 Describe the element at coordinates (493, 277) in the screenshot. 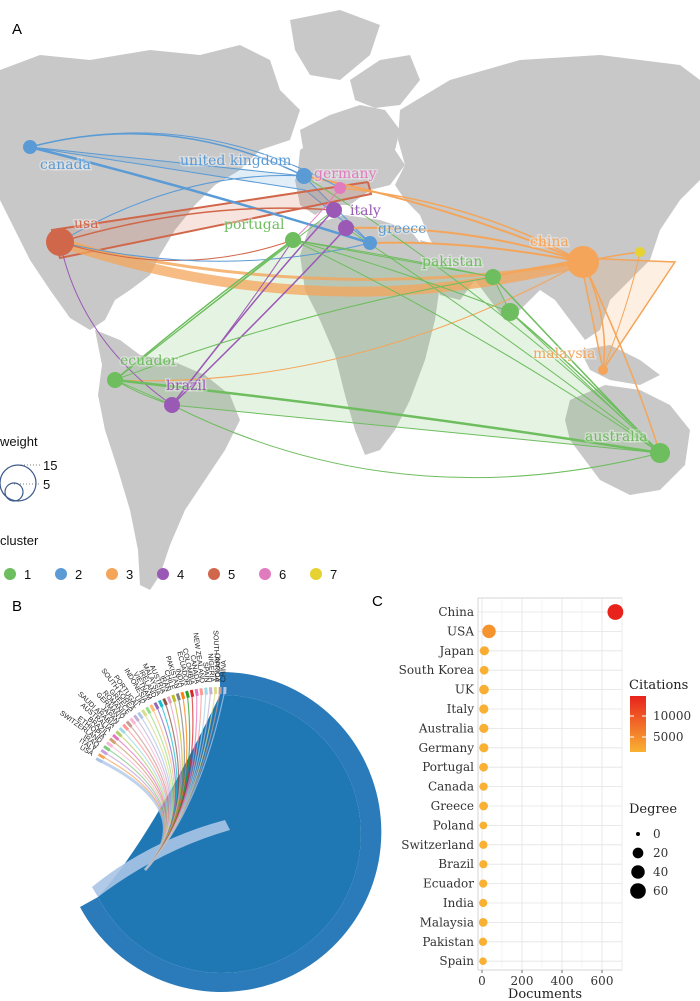

I see `node-pakistan` at that location.